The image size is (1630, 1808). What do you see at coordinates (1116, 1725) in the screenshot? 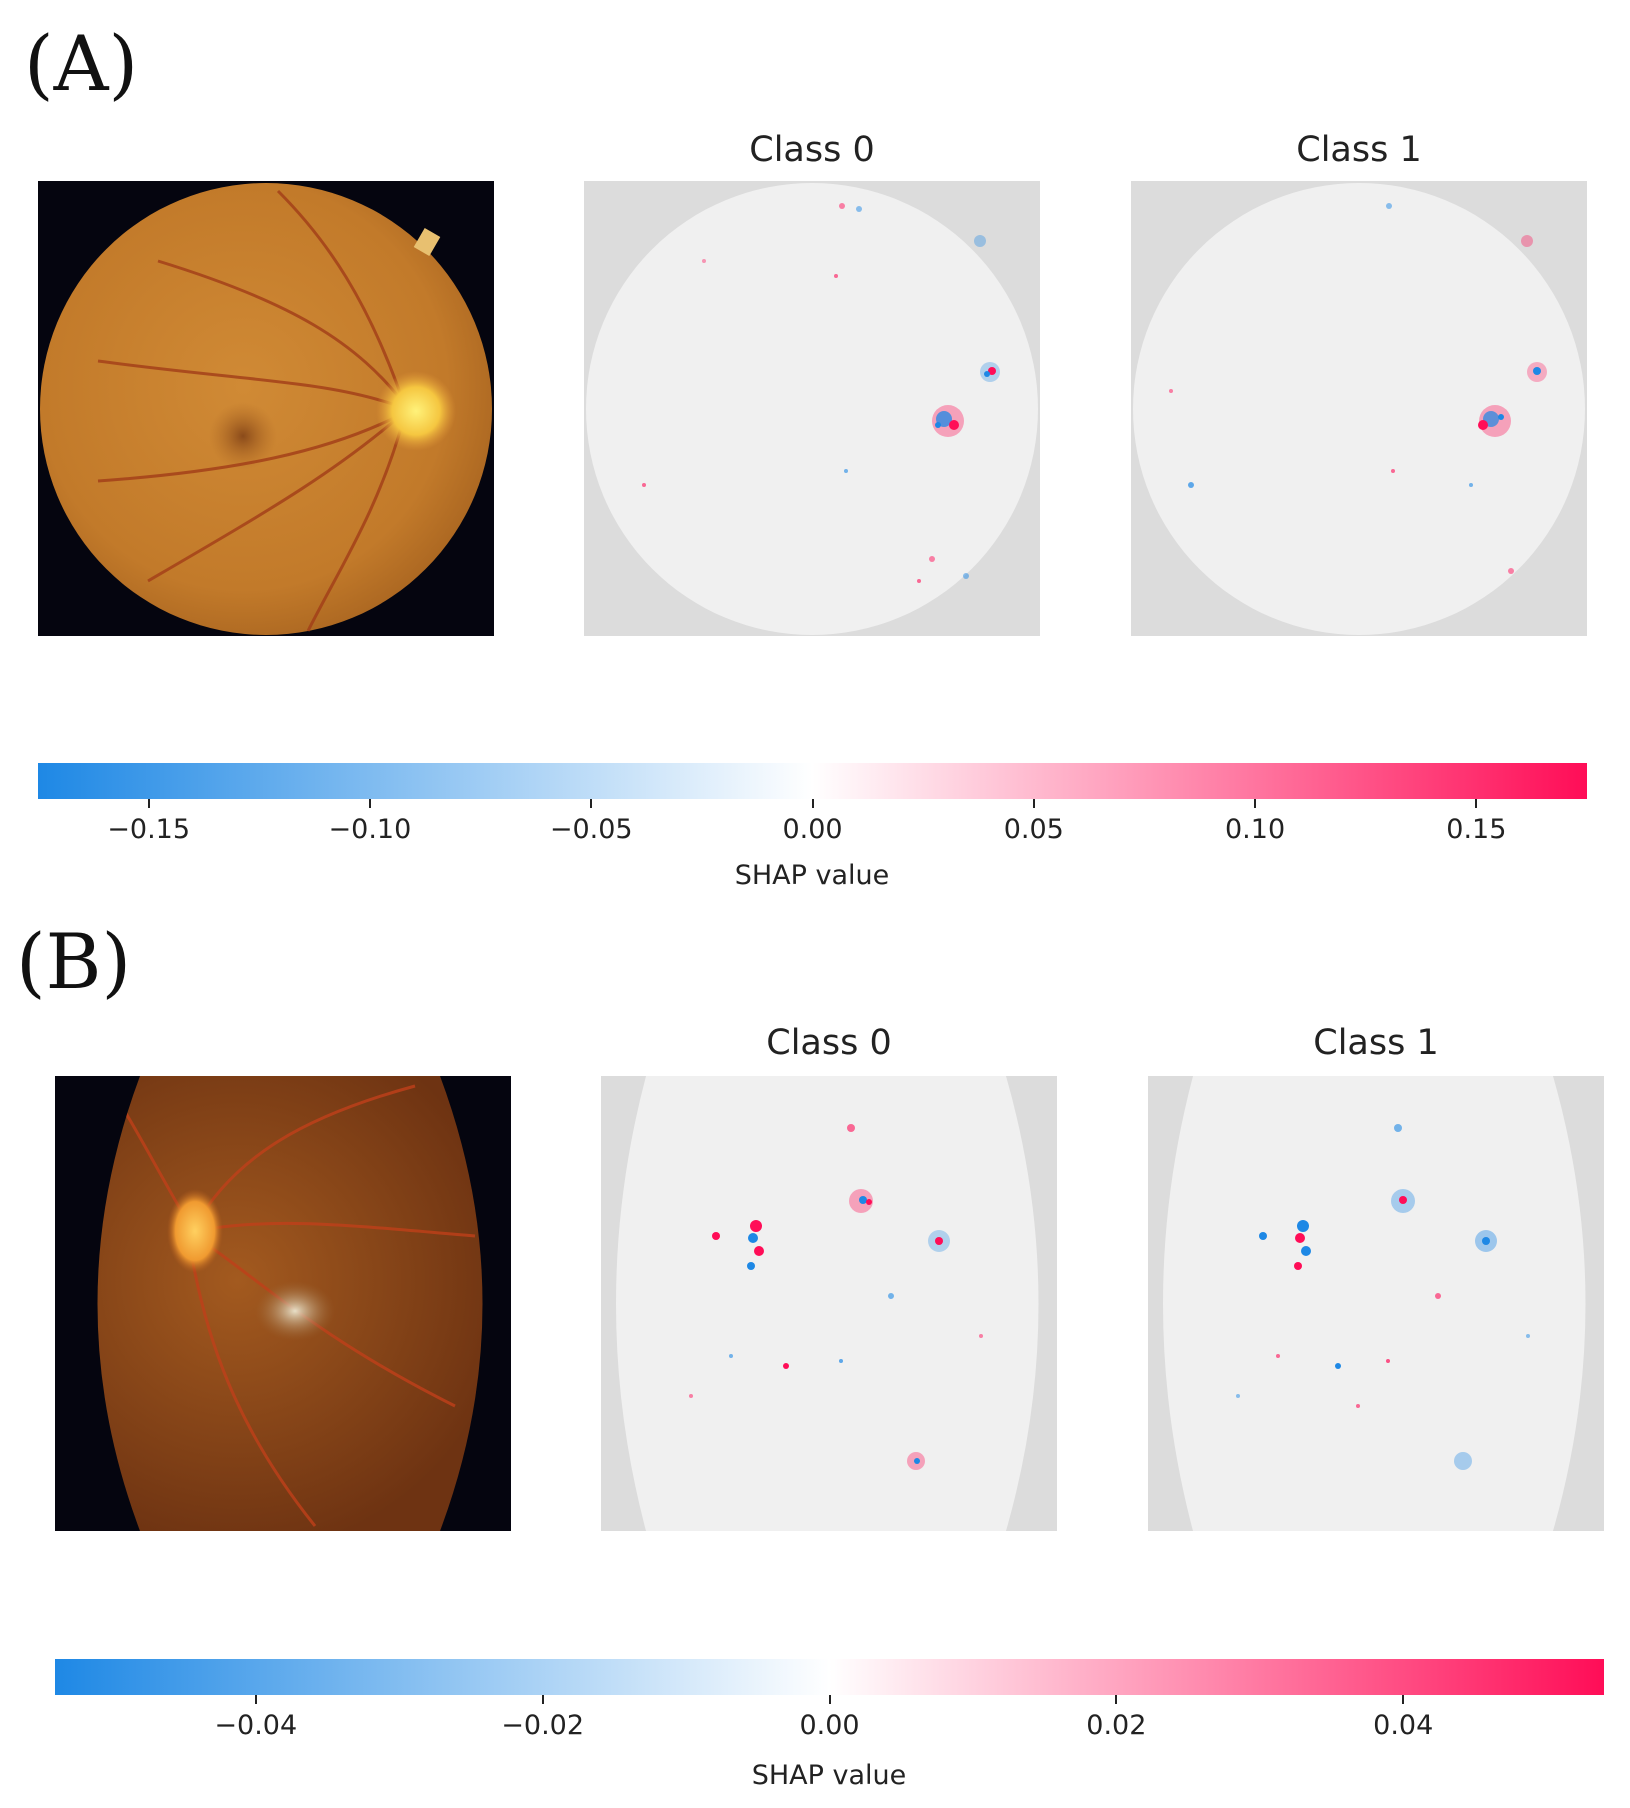
I see `colorbar-tick-label: 0.02` at bounding box center [1116, 1725].